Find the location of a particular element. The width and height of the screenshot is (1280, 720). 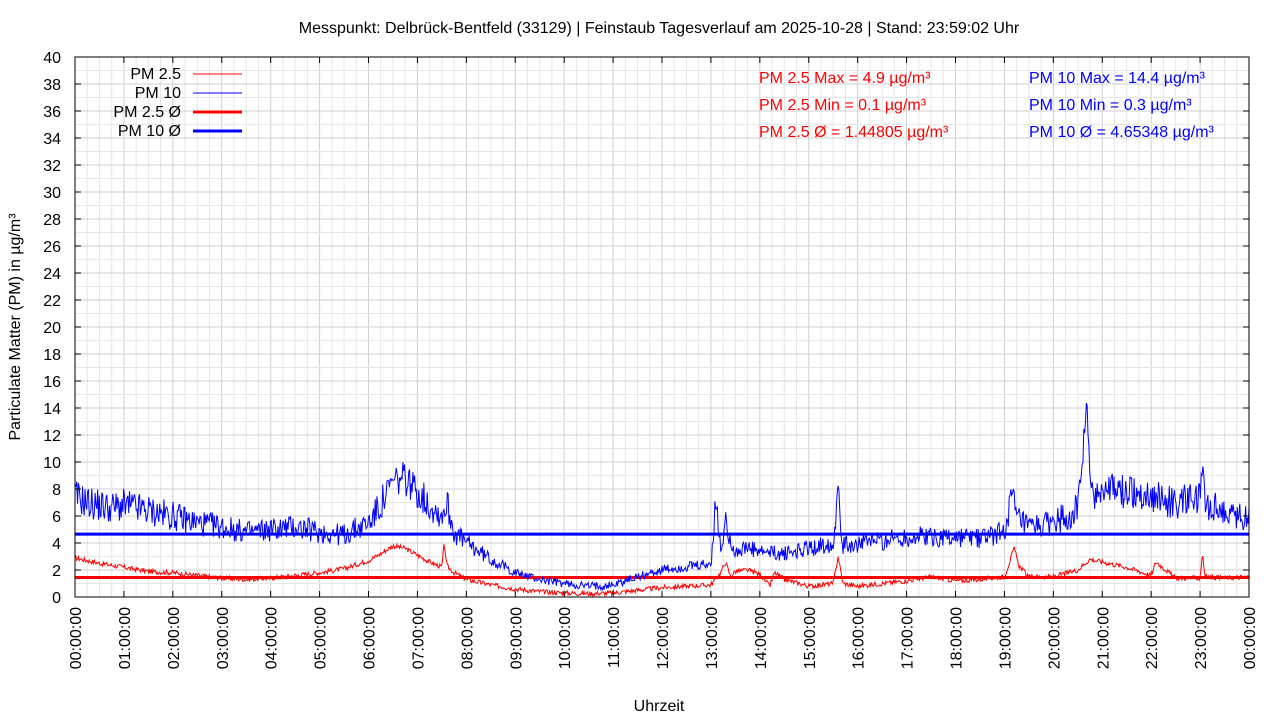

y-tick-label: 20 is located at coordinates (52, 328).